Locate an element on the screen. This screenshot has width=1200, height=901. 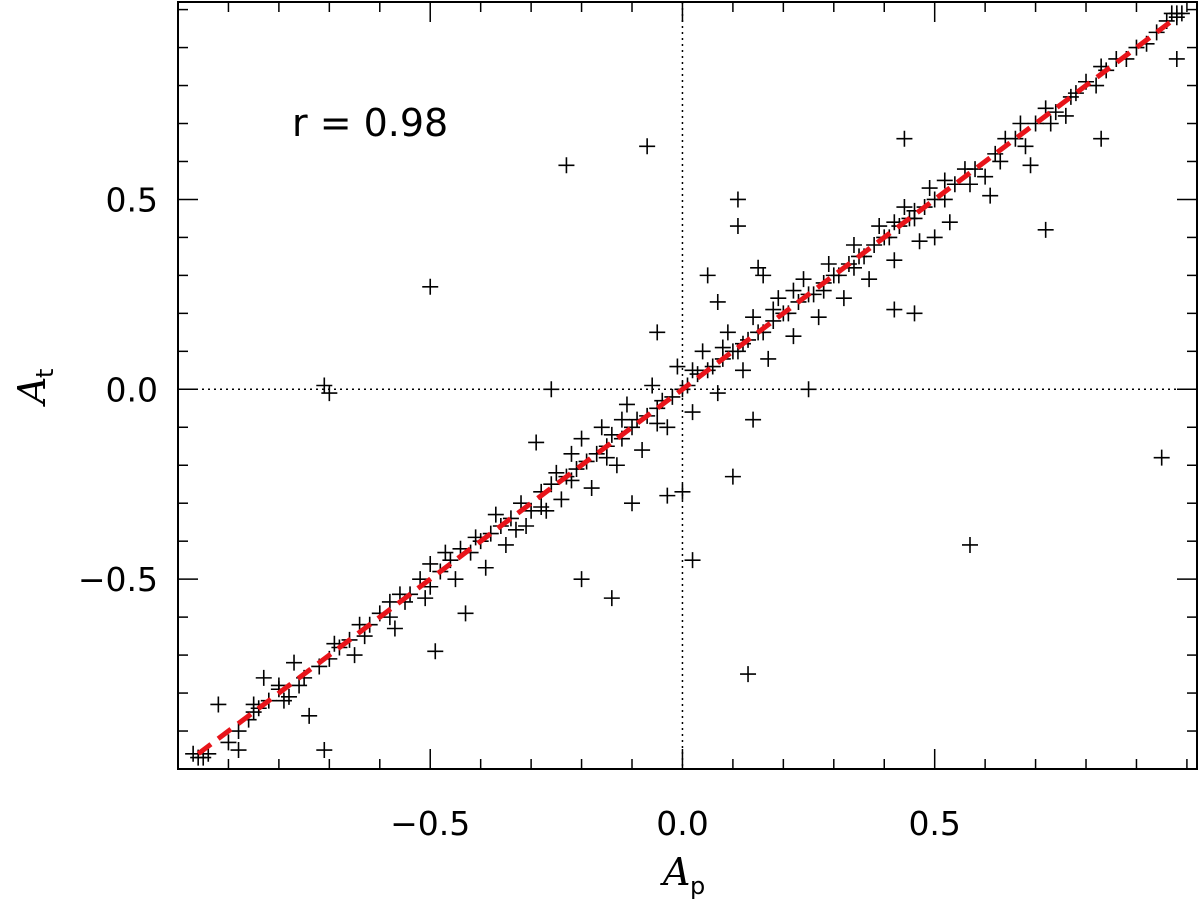
x-axis-label-var: A is located at coordinates (675, 872).